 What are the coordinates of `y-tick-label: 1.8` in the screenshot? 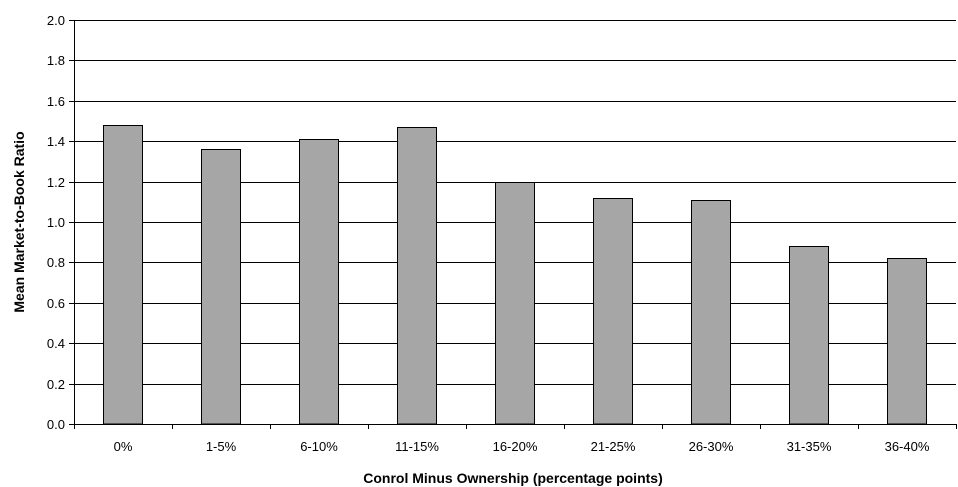 It's located at (56, 60).